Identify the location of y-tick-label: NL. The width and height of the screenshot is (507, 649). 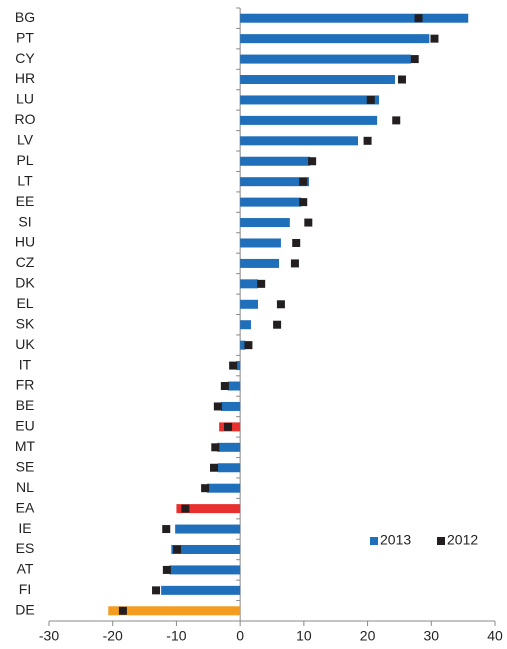
(25, 487).